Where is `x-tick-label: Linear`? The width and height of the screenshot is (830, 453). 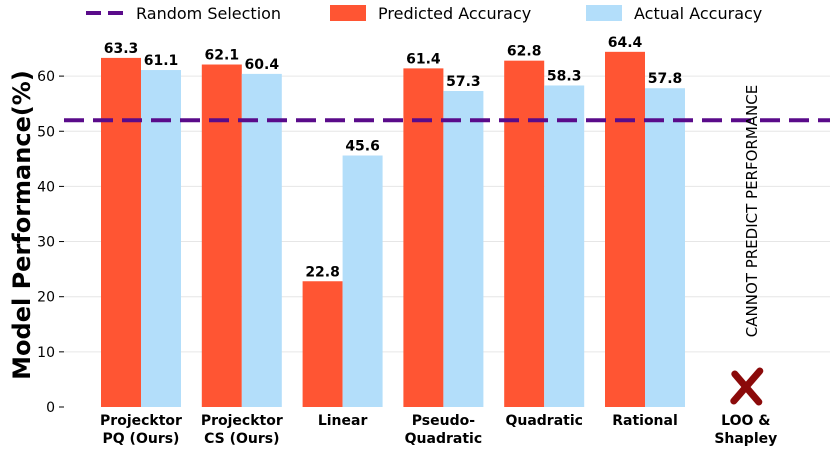 x-tick-label: Linear is located at coordinates (343, 421).